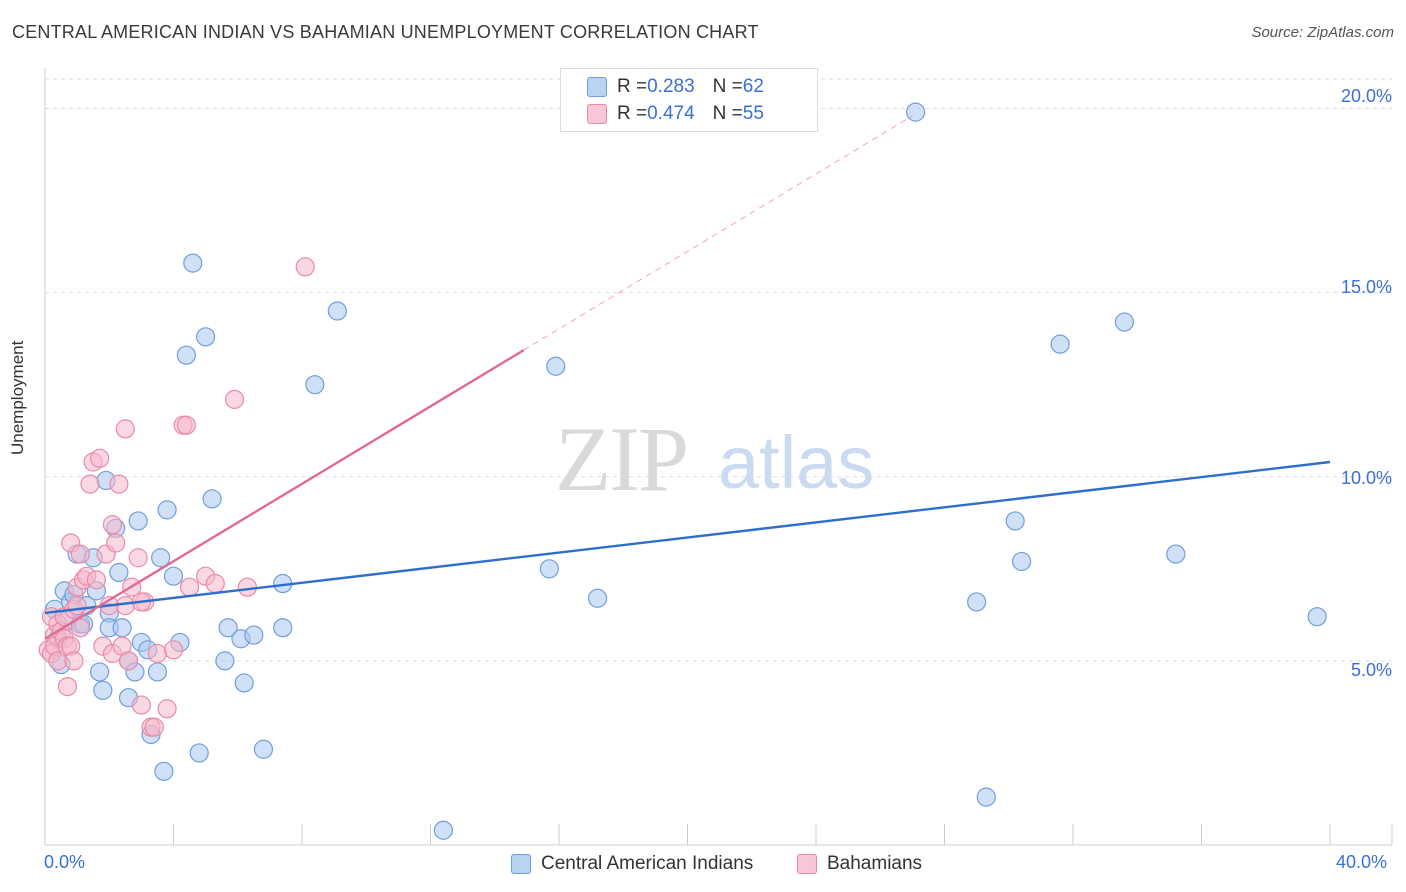  What do you see at coordinates (718, 233) in the screenshot?
I see `trend-line-extension-pink` at bounding box center [718, 233].